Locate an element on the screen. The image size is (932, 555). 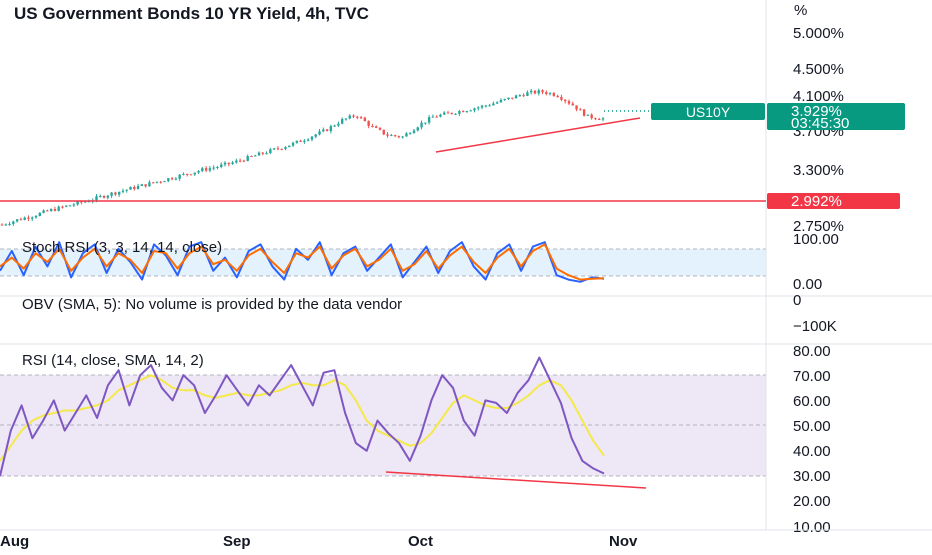
current-price-tag is located at coordinates (836, 116).